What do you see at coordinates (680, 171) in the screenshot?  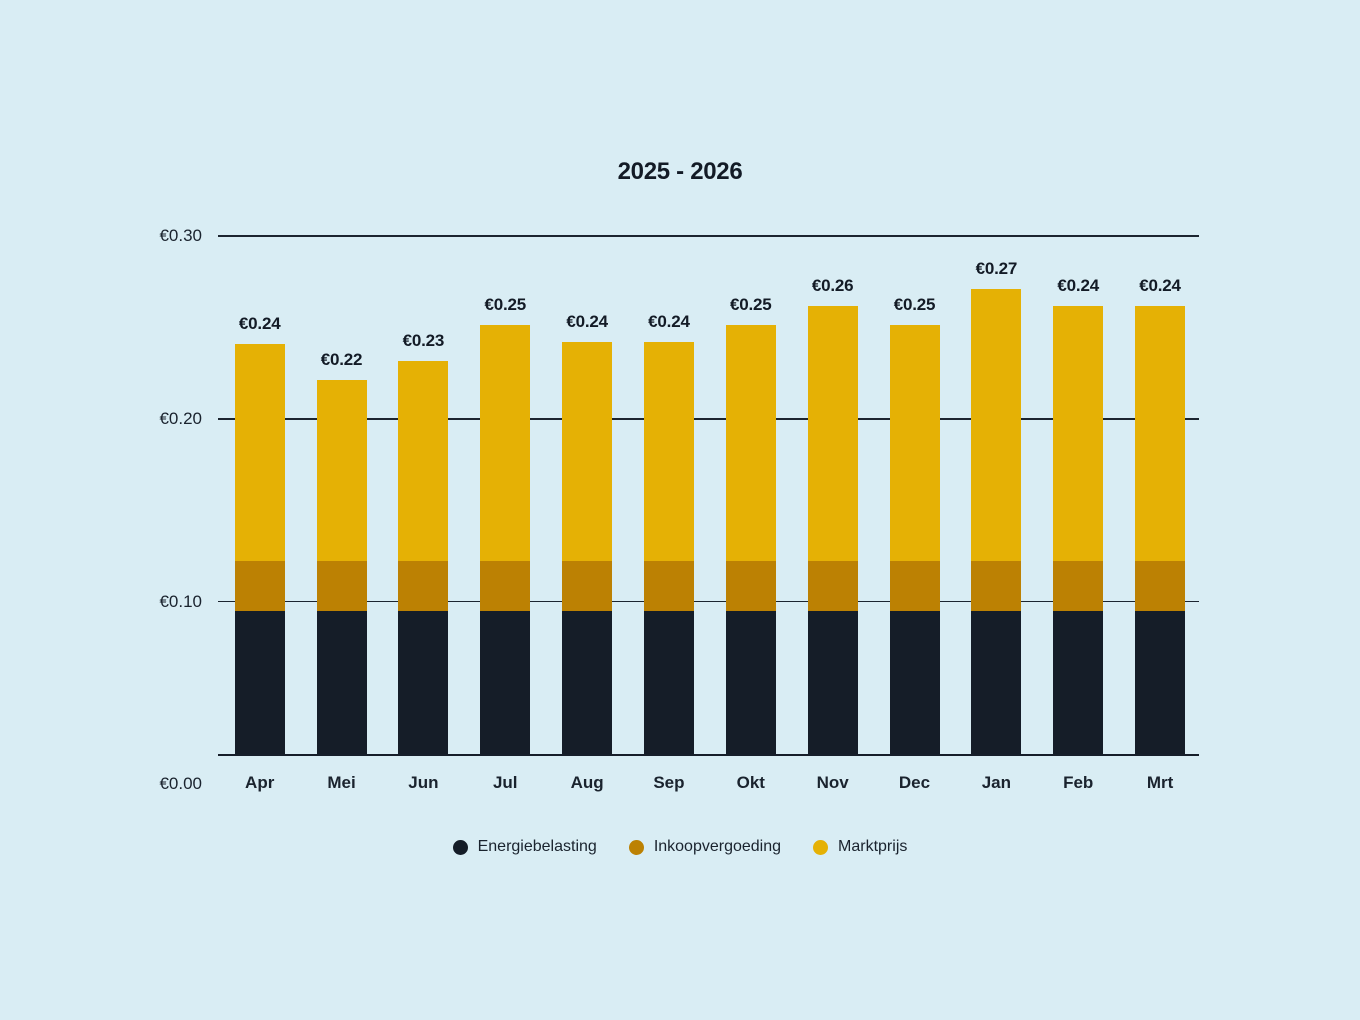 I see `chart-title: 2025 - 2026` at bounding box center [680, 171].